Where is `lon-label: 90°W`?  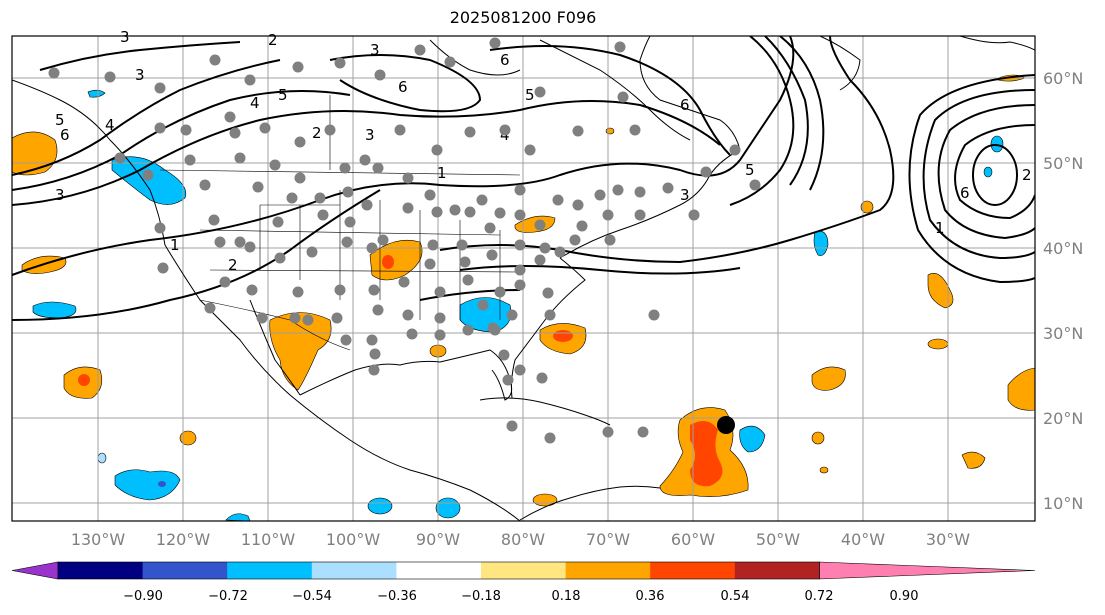
lon-label: 90°W is located at coordinates (438, 539).